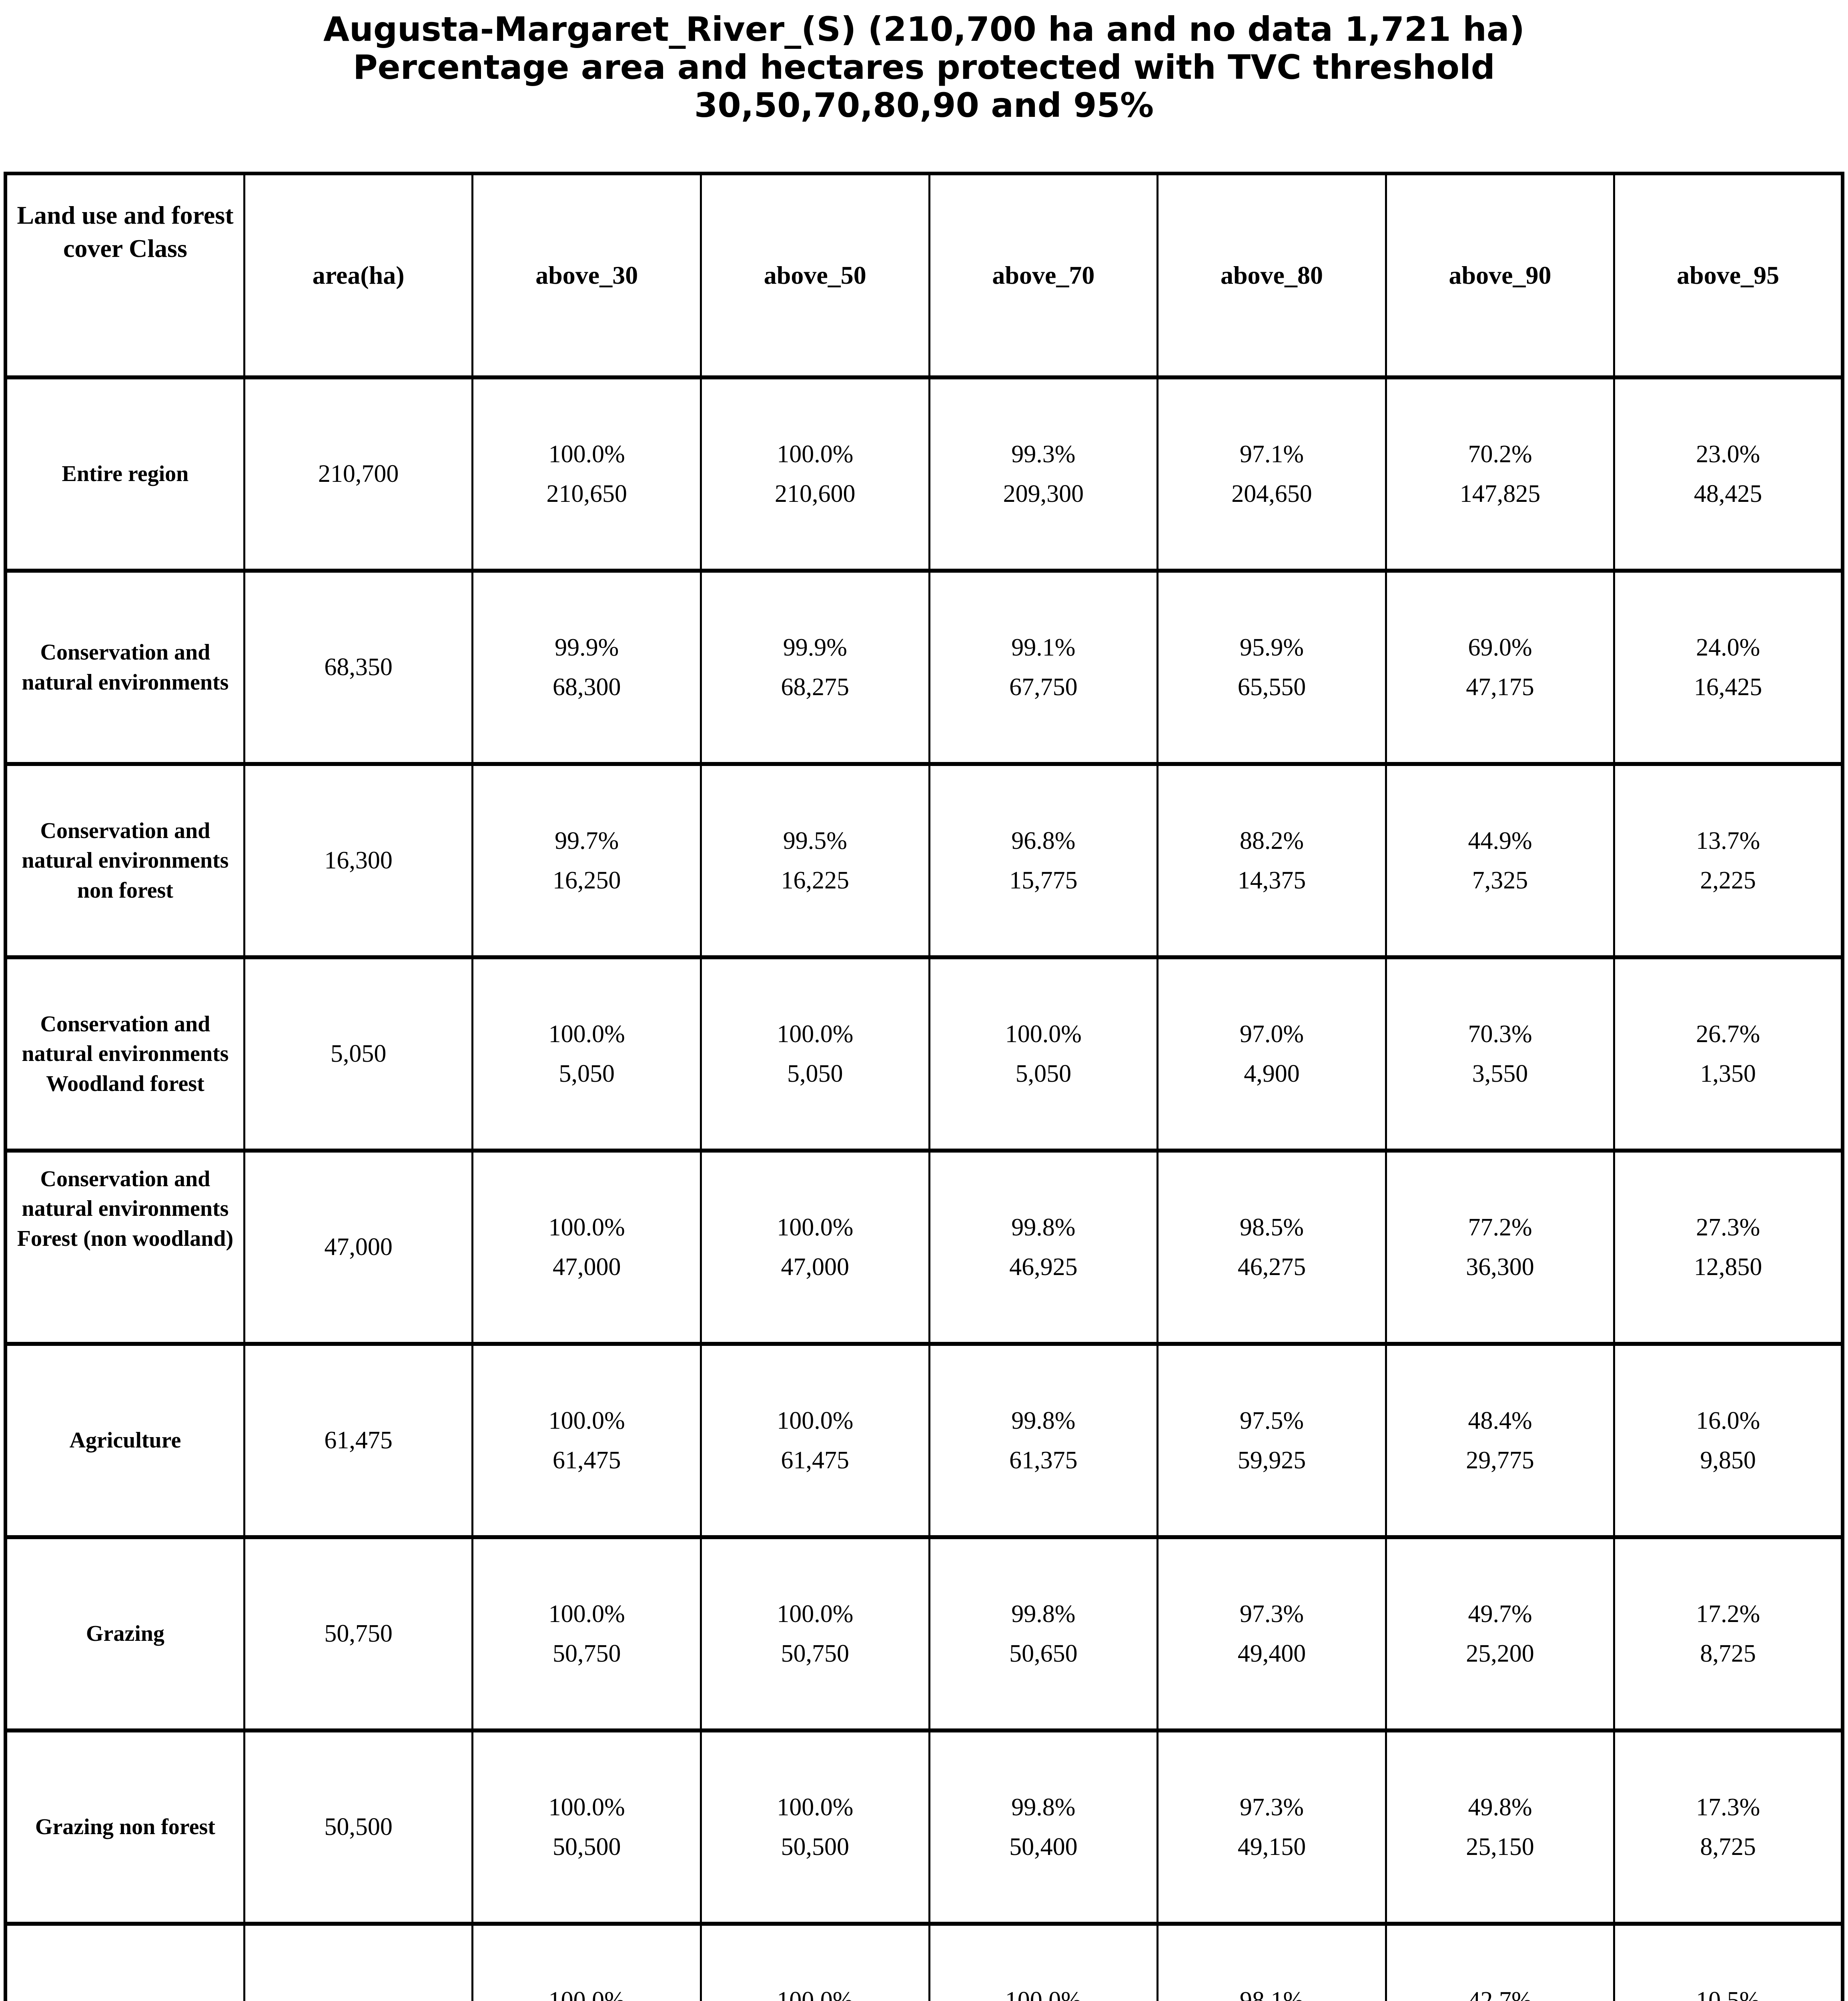 This screenshot has height=2001, width=1848. I want to click on above-80-cell: 98.5% 46,275, so click(1272, 1247).